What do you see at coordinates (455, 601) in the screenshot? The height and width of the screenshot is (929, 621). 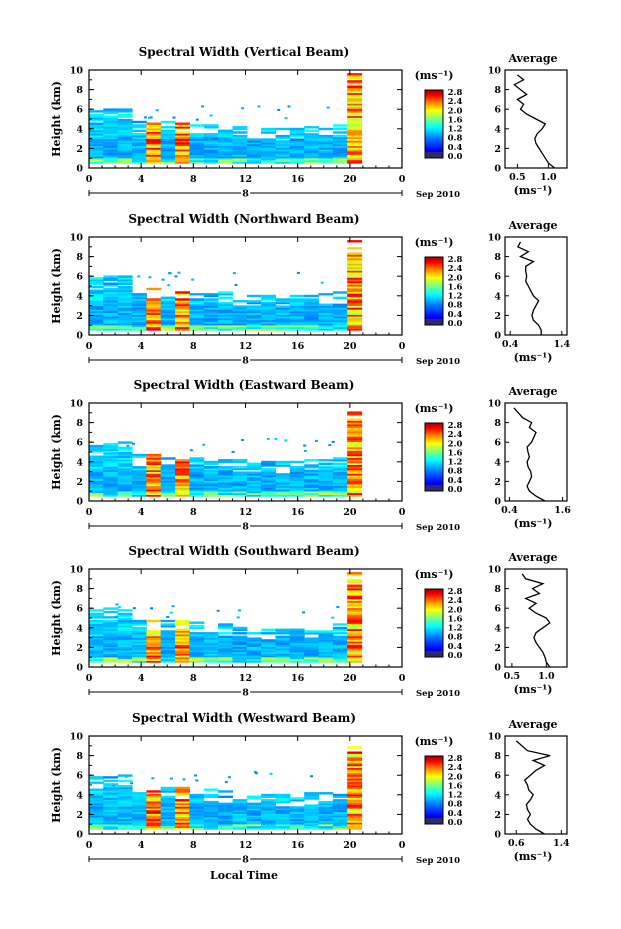 I see `colorbar-tick-label: 2.4` at bounding box center [455, 601].